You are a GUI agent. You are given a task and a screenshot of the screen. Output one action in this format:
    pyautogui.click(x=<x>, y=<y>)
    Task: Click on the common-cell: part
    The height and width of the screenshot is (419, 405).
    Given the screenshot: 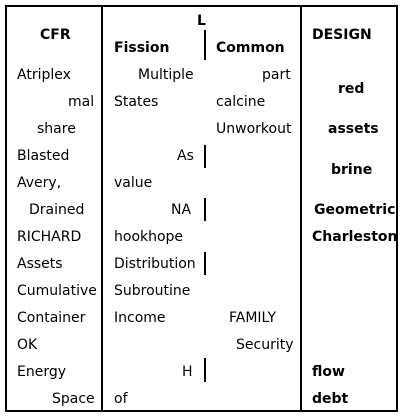 What is the action you would take?
    pyautogui.click(x=276, y=75)
    